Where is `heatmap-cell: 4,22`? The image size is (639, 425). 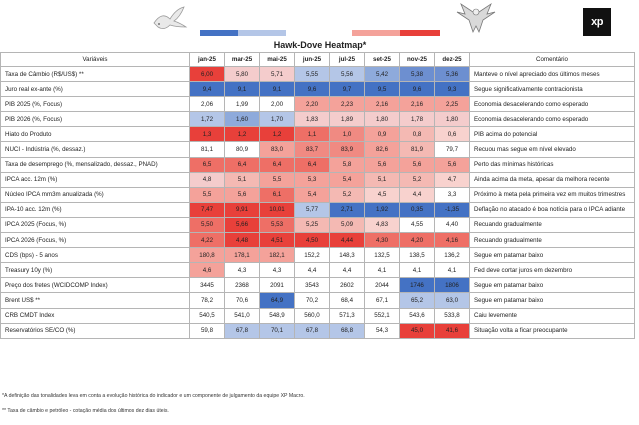
heatmap-cell: 4,22 is located at coordinates (207, 240).